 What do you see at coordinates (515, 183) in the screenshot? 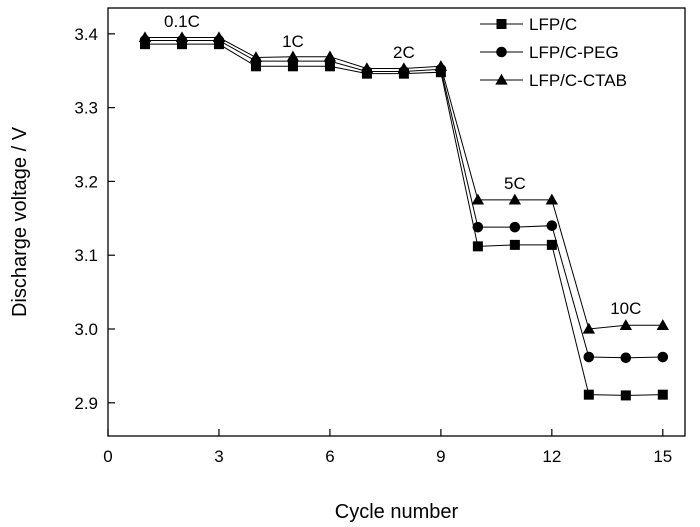
I see `annotation-label: 5C` at bounding box center [515, 183].